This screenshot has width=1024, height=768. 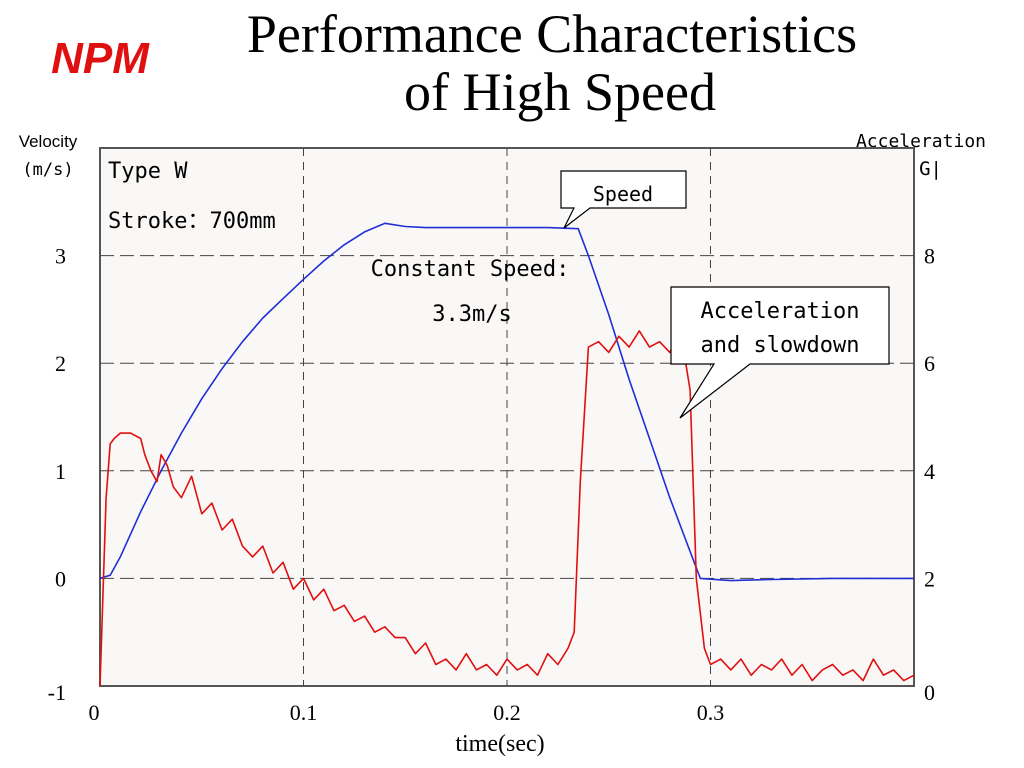 I want to click on y-left-axis-ticks: -1 0 1 2 3, so click(x=57, y=474).